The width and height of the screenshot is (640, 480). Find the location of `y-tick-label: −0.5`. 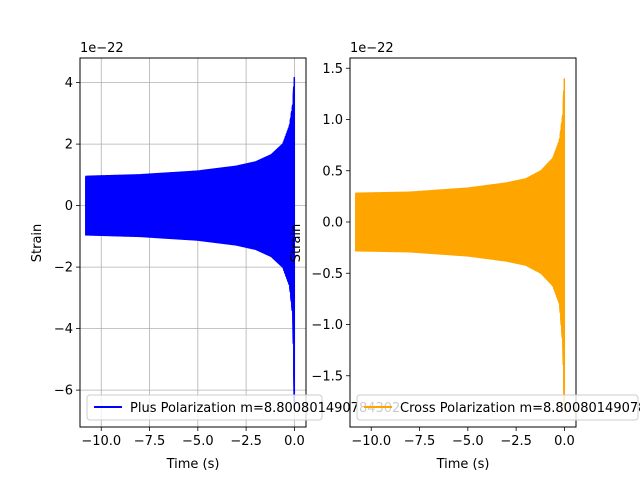

y-tick-label: −0.5 is located at coordinates (327, 274).